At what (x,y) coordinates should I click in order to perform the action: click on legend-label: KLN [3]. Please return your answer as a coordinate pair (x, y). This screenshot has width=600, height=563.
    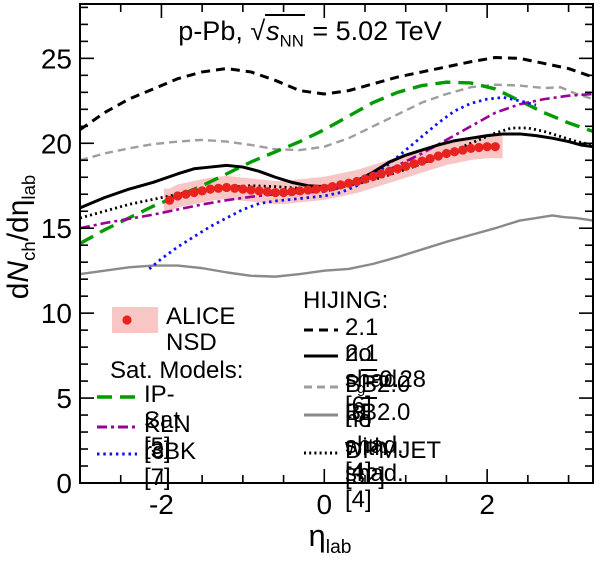
    Looking at the image, I should click on (167, 437).